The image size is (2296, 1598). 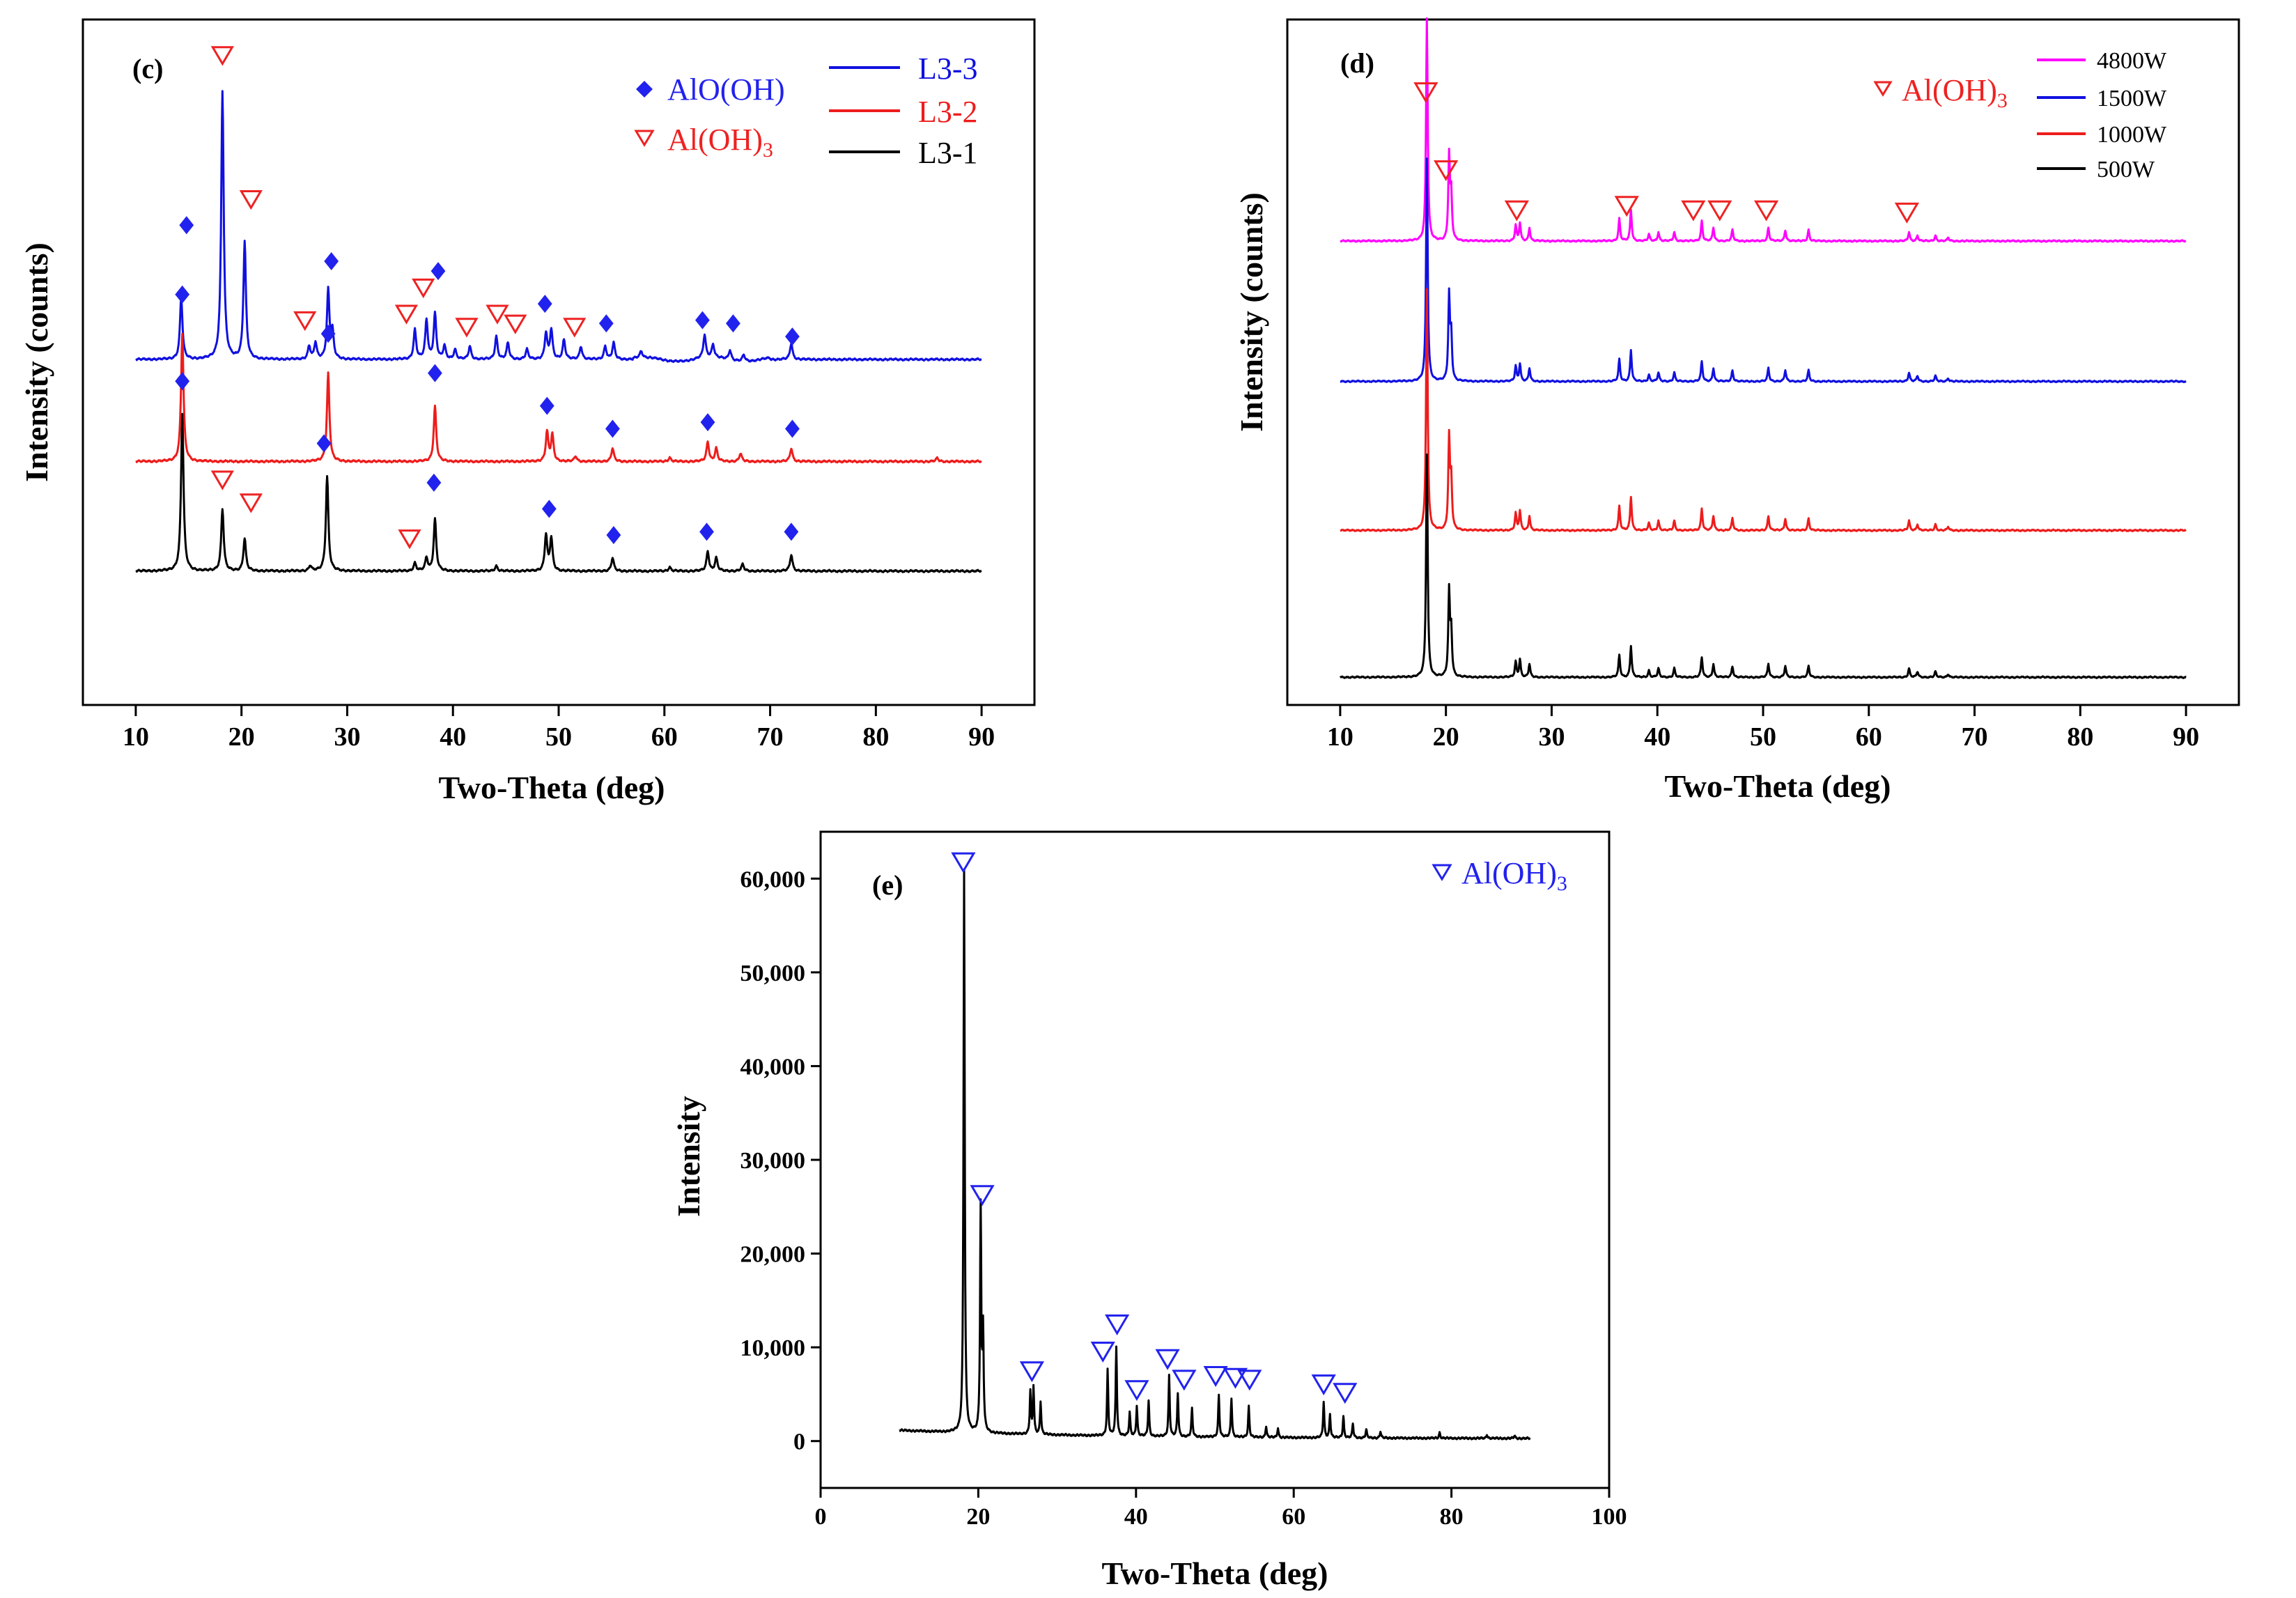 What do you see at coordinates (2132, 61) in the screenshot?
I see `legend-4800w-label: 4800W` at bounding box center [2132, 61].